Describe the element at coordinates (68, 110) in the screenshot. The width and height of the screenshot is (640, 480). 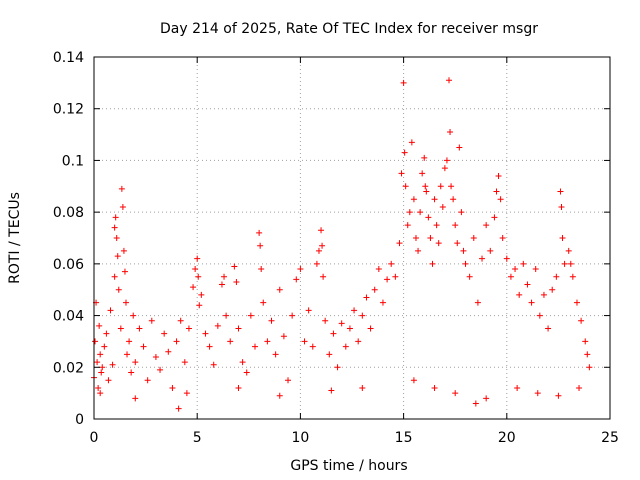
I see `y-tick-label: 0.12` at that location.